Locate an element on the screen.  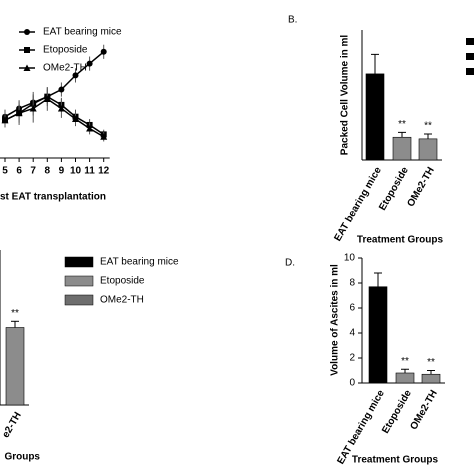
y-tick-label: 0 is located at coordinates (352, 383).